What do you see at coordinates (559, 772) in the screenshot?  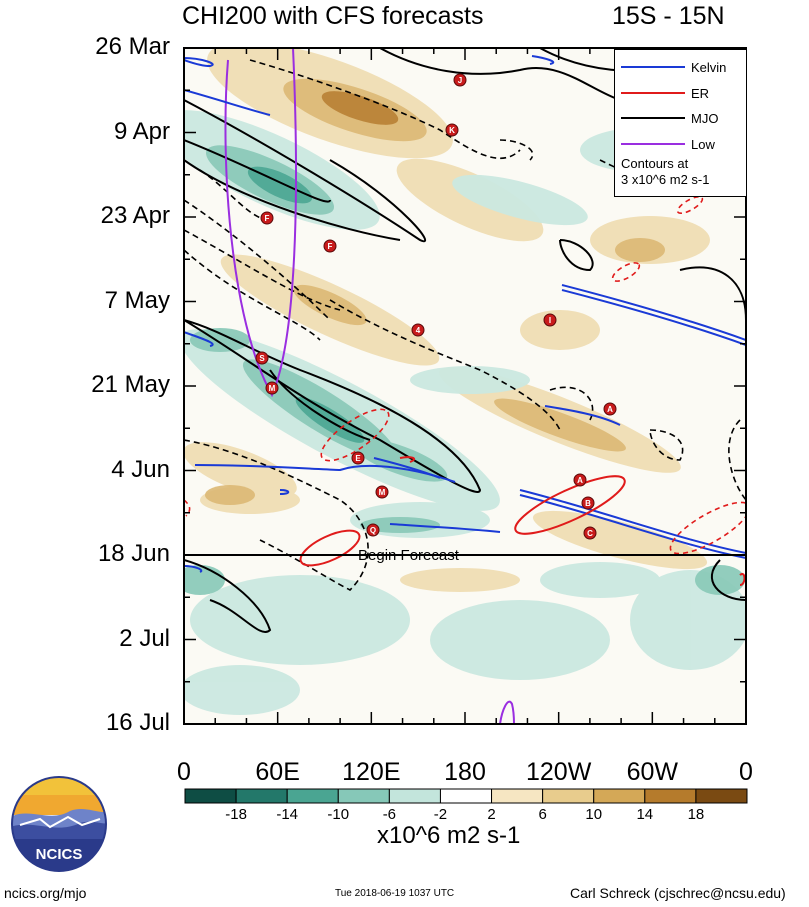 I see `x-tick-label: 120W` at bounding box center [559, 772].